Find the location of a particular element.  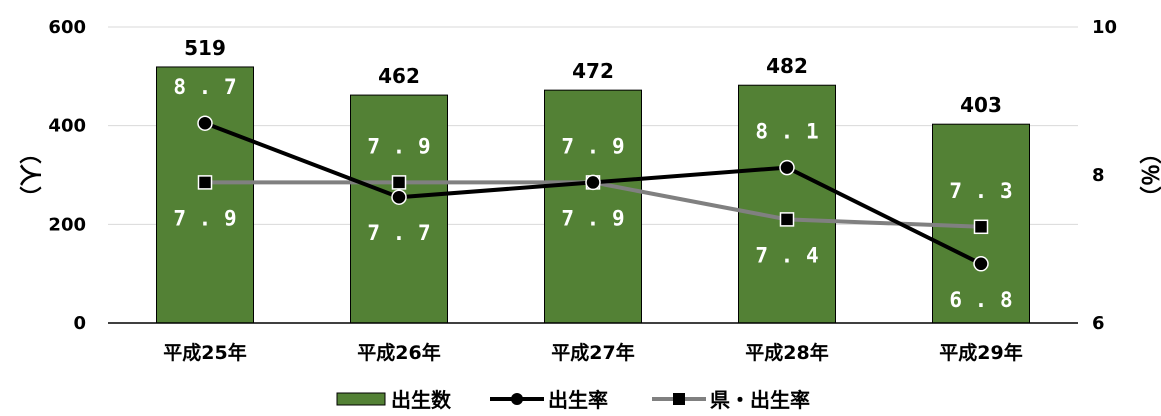

x-tick-label: 平成29年 is located at coordinates (980, 352).